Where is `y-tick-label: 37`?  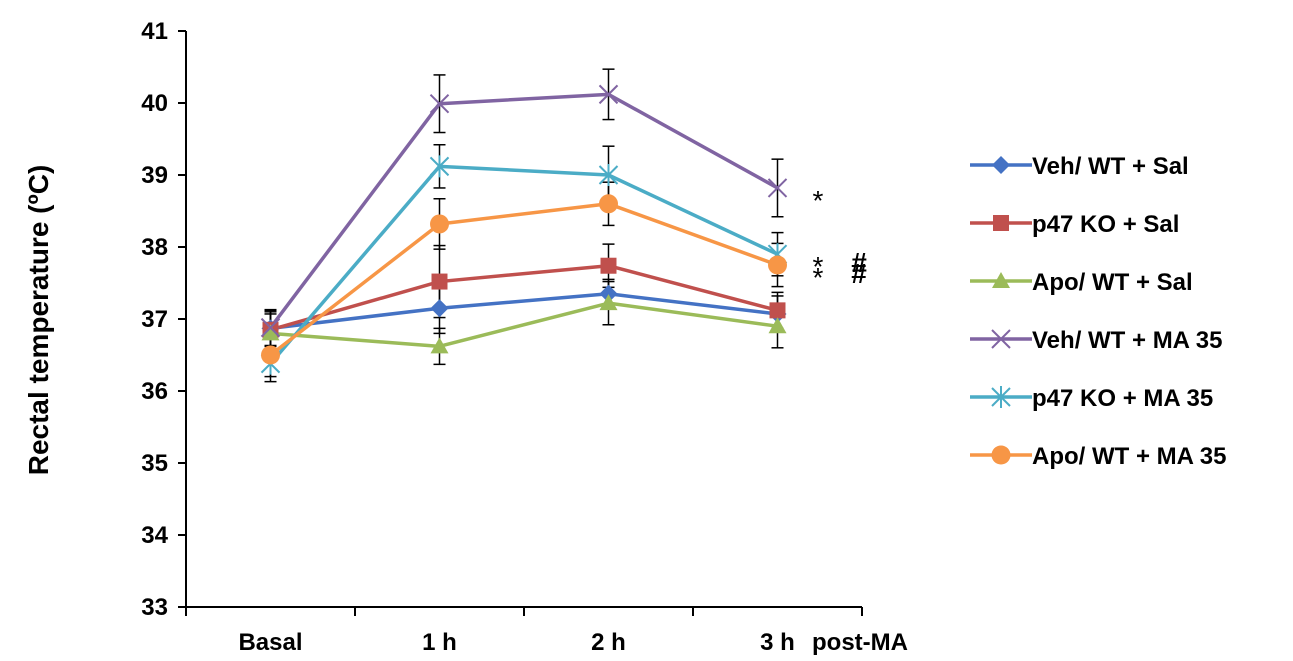 y-tick-label: 37 is located at coordinates (154, 319).